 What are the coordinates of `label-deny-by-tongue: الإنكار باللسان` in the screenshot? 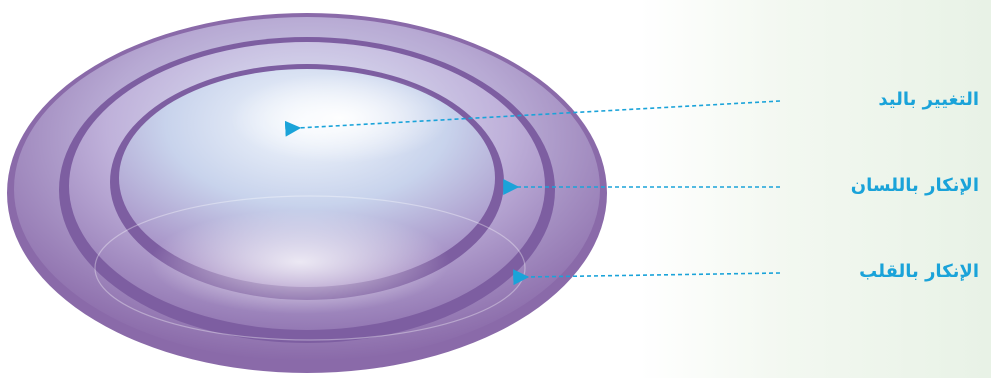 It's located at (914, 185).